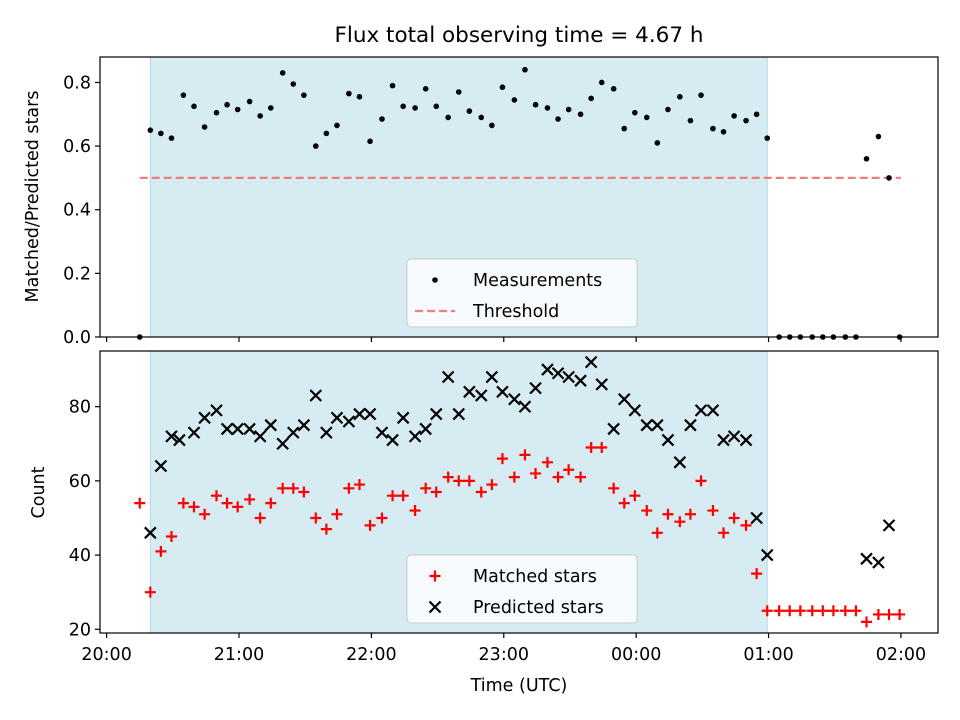 This screenshot has width=960, height=720. What do you see at coordinates (33, 197) in the screenshot?
I see `top-y-axis-label: Matched/Predicted stars` at bounding box center [33, 197].